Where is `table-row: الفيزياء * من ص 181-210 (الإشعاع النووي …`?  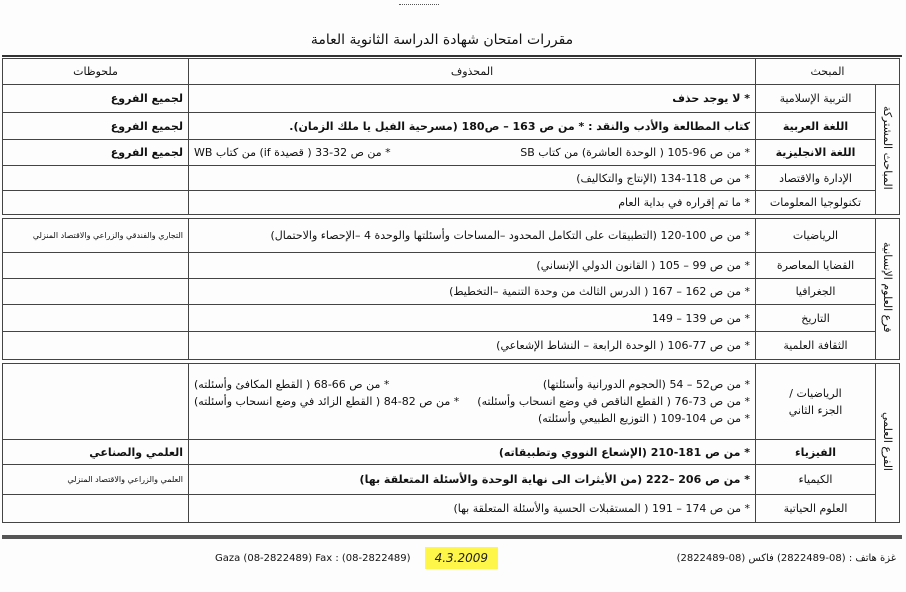 table-row: الفيزياء * من ص 181-210 (الإشعاع النووي … is located at coordinates (451, 452).